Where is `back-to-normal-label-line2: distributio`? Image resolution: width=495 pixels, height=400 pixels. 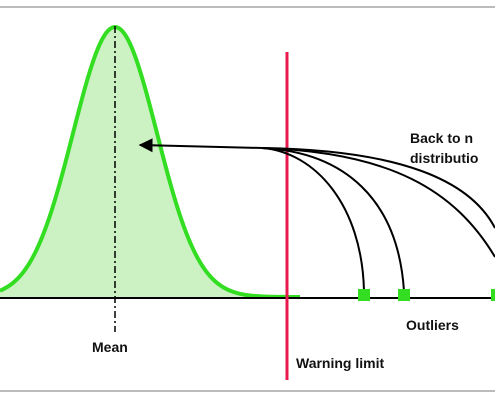
back-to-normal-label-line2: distributio is located at coordinates (444, 158).